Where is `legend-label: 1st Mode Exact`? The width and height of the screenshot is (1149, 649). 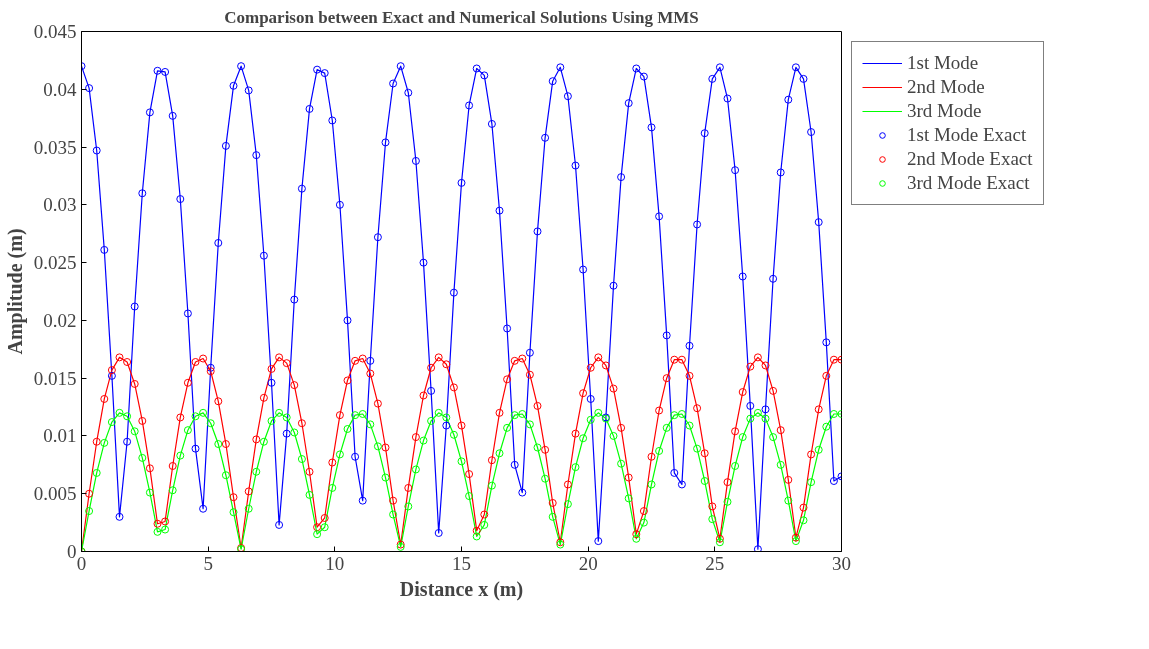 legend-label: 1st Mode Exact is located at coordinates (967, 135).